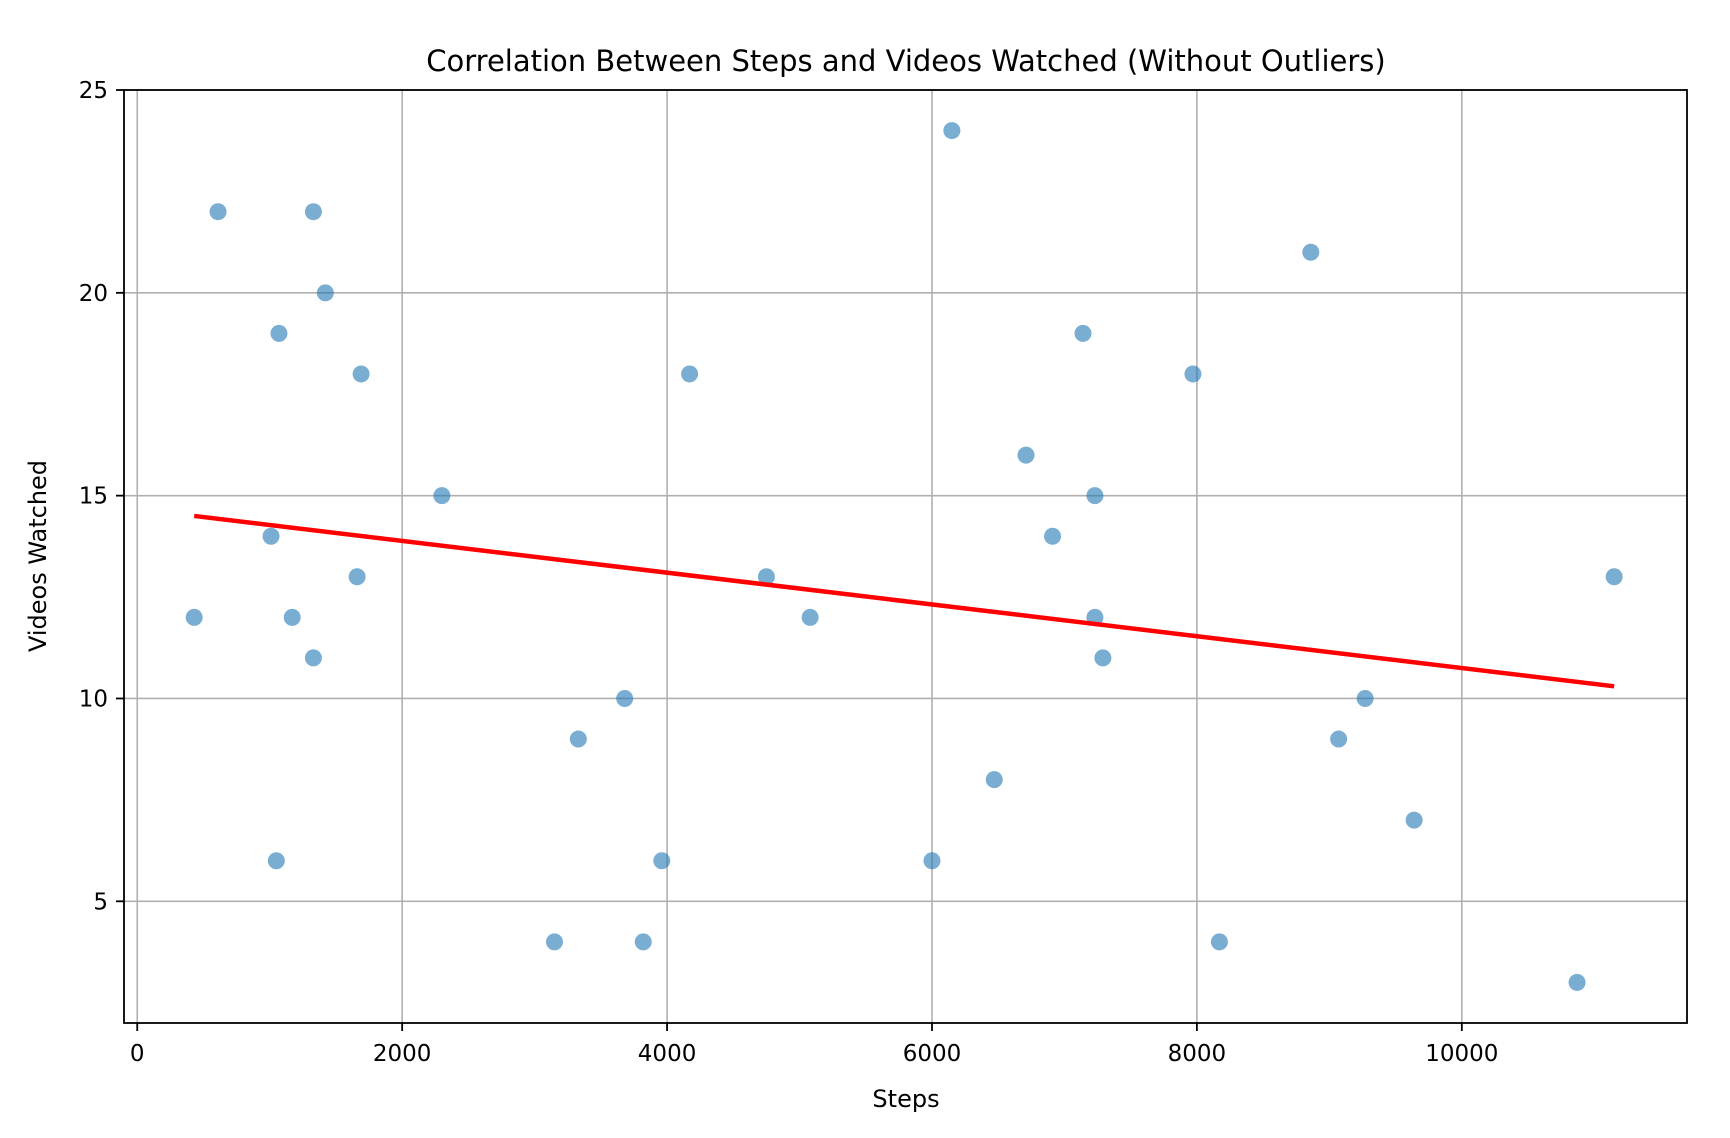 Image resolution: width=1730 pixels, height=1138 pixels. I want to click on y-axis-ticks: 5 10 15 20 25, so click(101, 496).